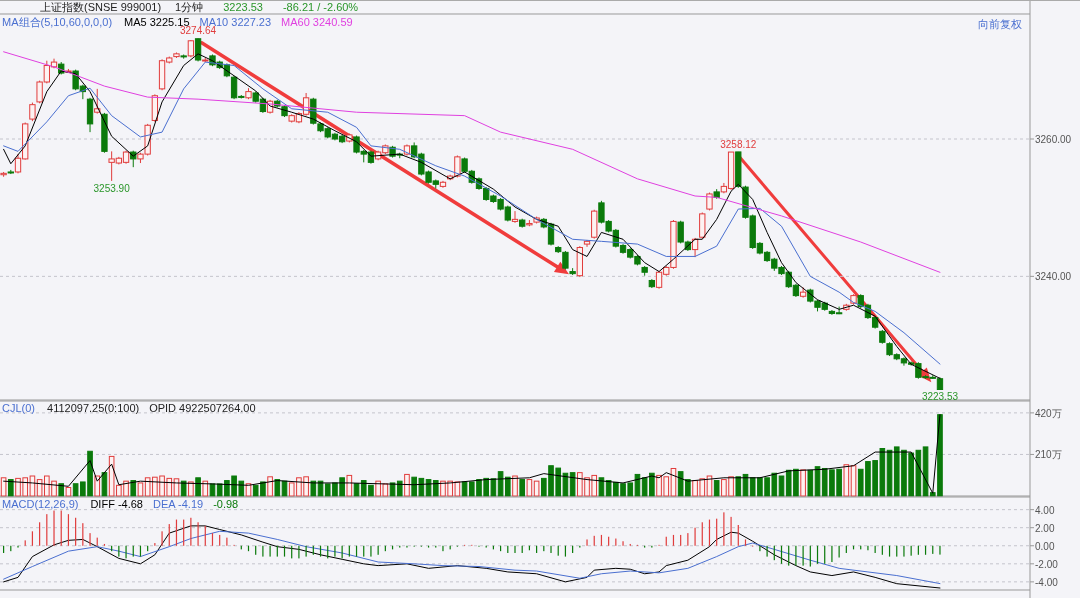 Image resolution: width=1080 pixels, height=598 pixels. I want to click on y-tick-label: 0.00, so click(1045, 546).